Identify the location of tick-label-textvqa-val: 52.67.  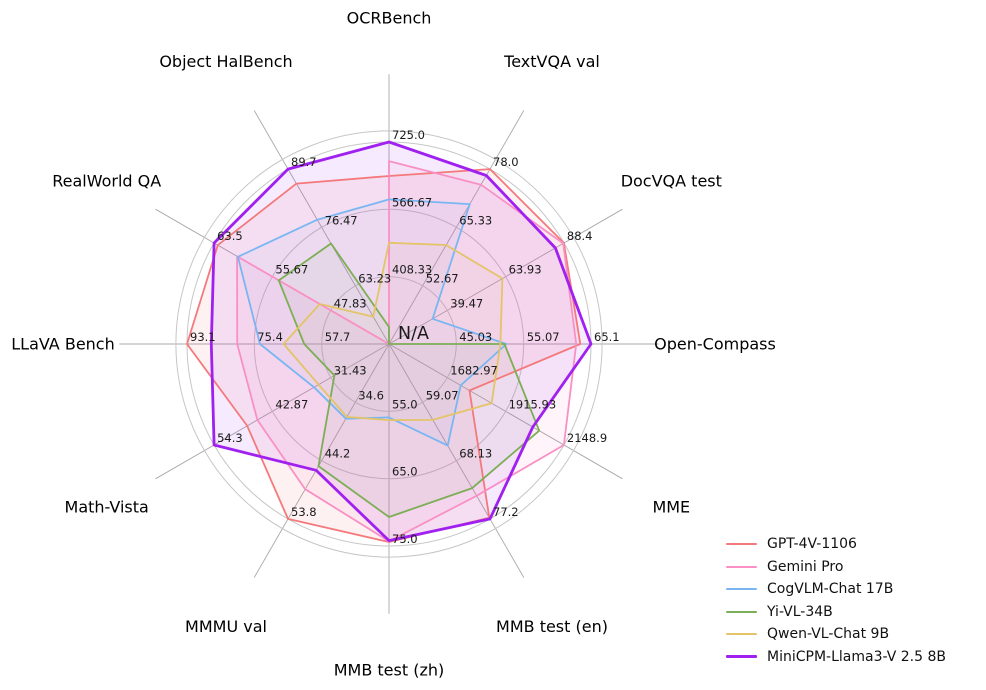
(442, 279).